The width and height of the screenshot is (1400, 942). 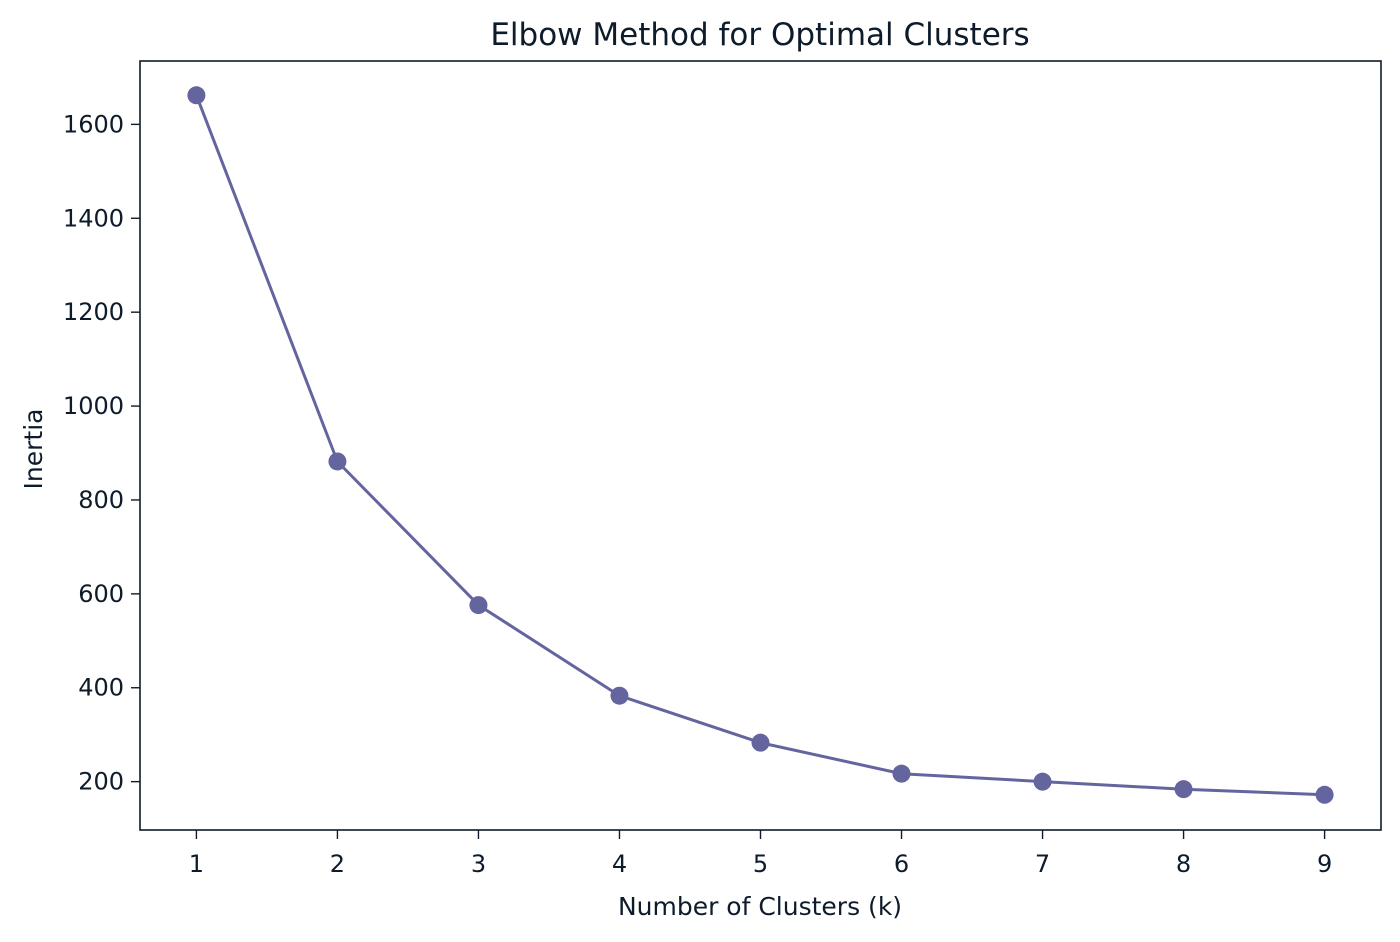 What do you see at coordinates (101, 782) in the screenshot?
I see `y-tick-label: 200` at bounding box center [101, 782].